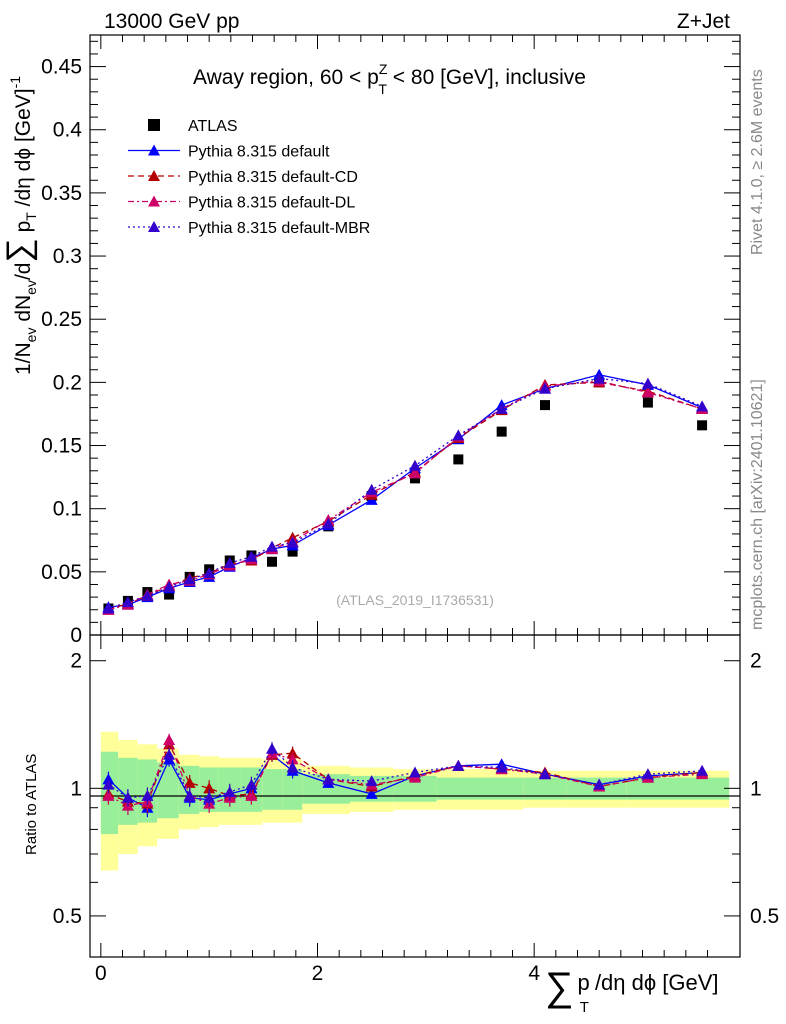  Describe the element at coordinates (756, 661) in the screenshot. I see `ratio-tick-label-right: 2` at that location.